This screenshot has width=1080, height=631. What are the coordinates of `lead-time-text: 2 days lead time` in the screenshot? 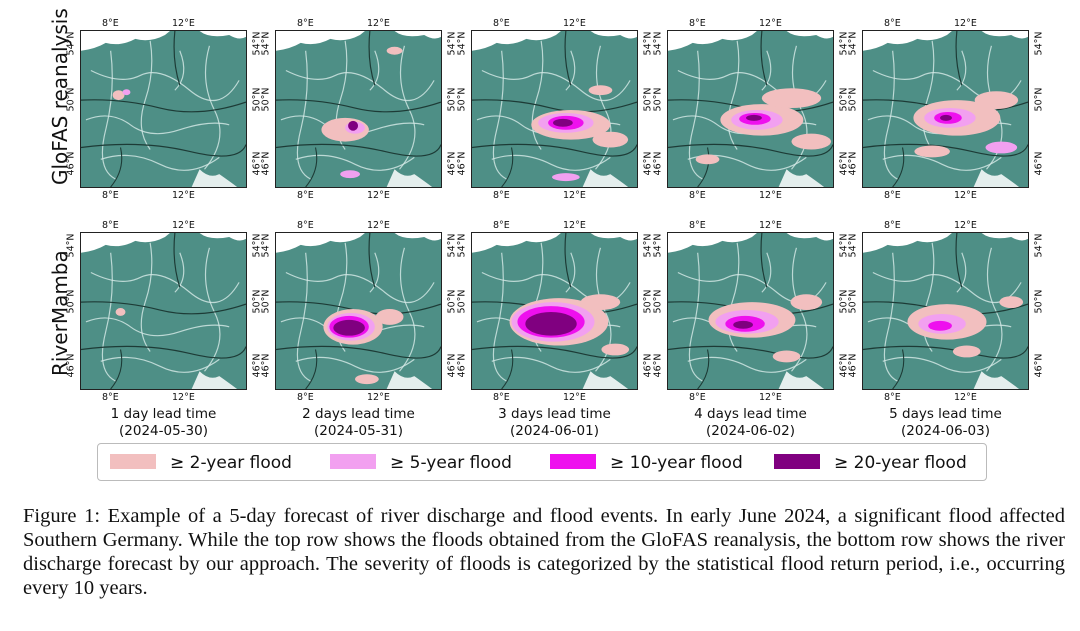 It's located at (358, 414).